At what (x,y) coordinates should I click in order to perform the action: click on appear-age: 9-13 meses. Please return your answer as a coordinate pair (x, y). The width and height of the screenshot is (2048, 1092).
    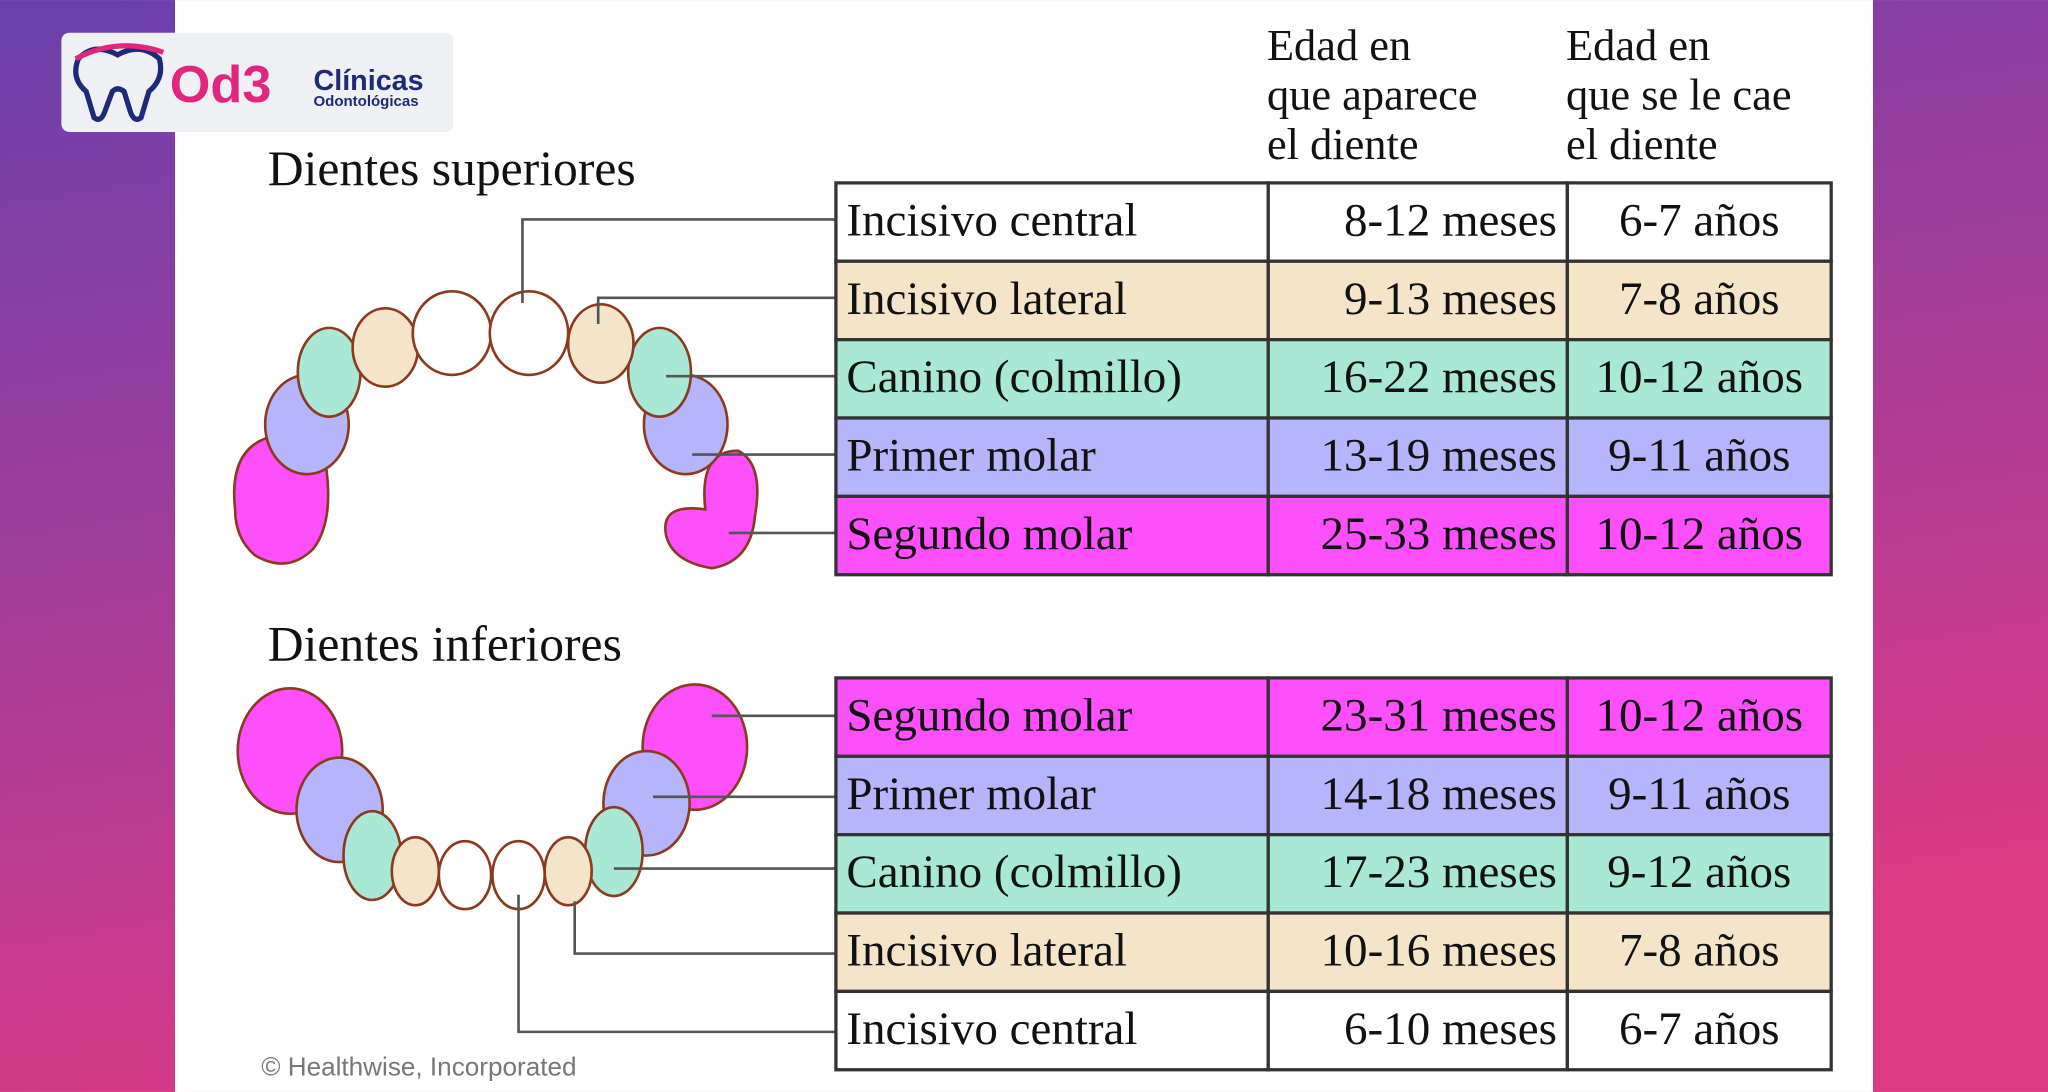
    Looking at the image, I should click on (1450, 299).